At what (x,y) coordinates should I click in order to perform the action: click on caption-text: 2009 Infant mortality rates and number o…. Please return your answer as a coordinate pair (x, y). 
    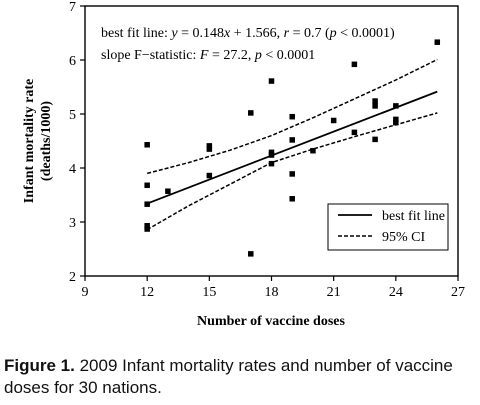
    Looking at the image, I should click on (228, 376).